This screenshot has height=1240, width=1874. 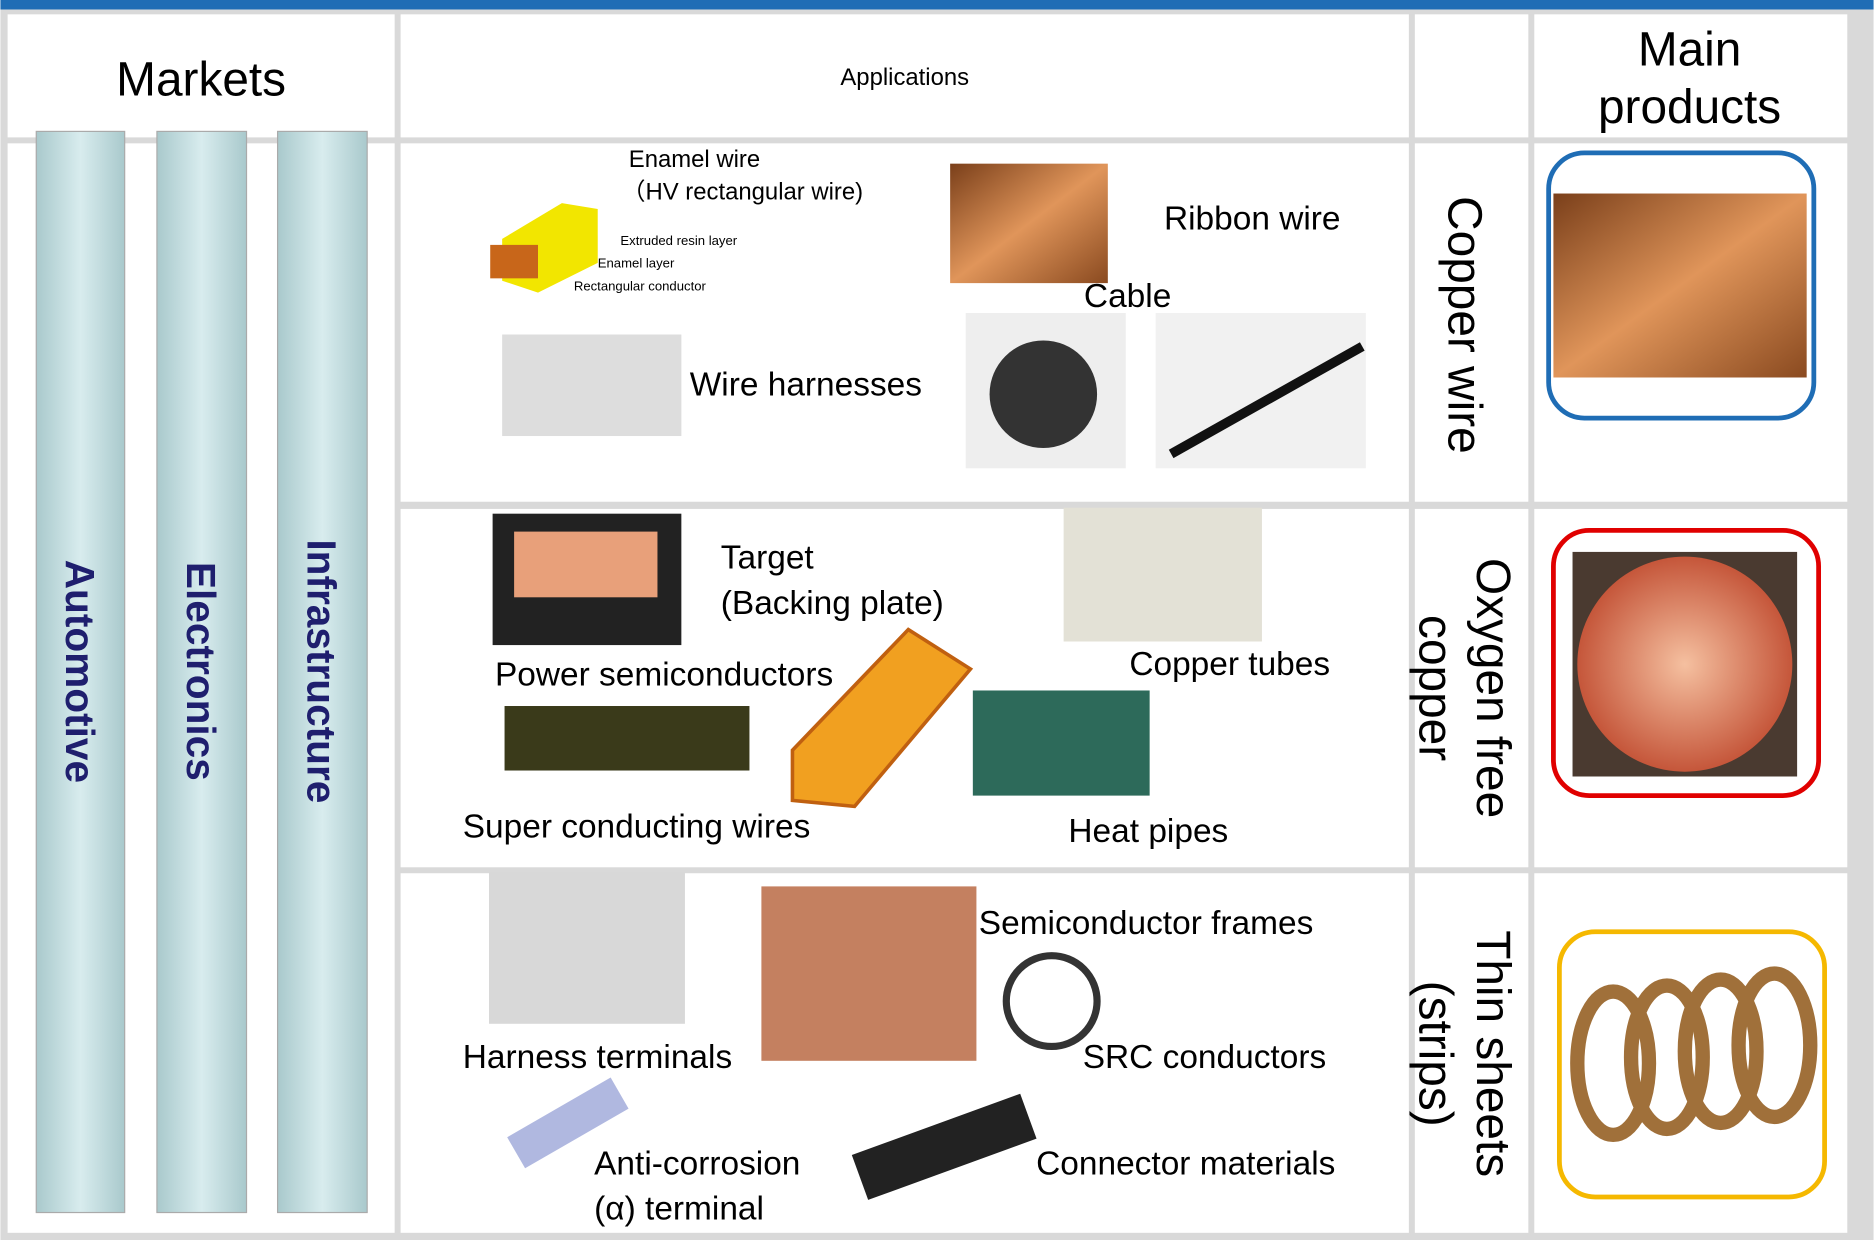 What do you see at coordinates (1252, 218) in the screenshot?
I see `app-label: Ribbon wire` at bounding box center [1252, 218].